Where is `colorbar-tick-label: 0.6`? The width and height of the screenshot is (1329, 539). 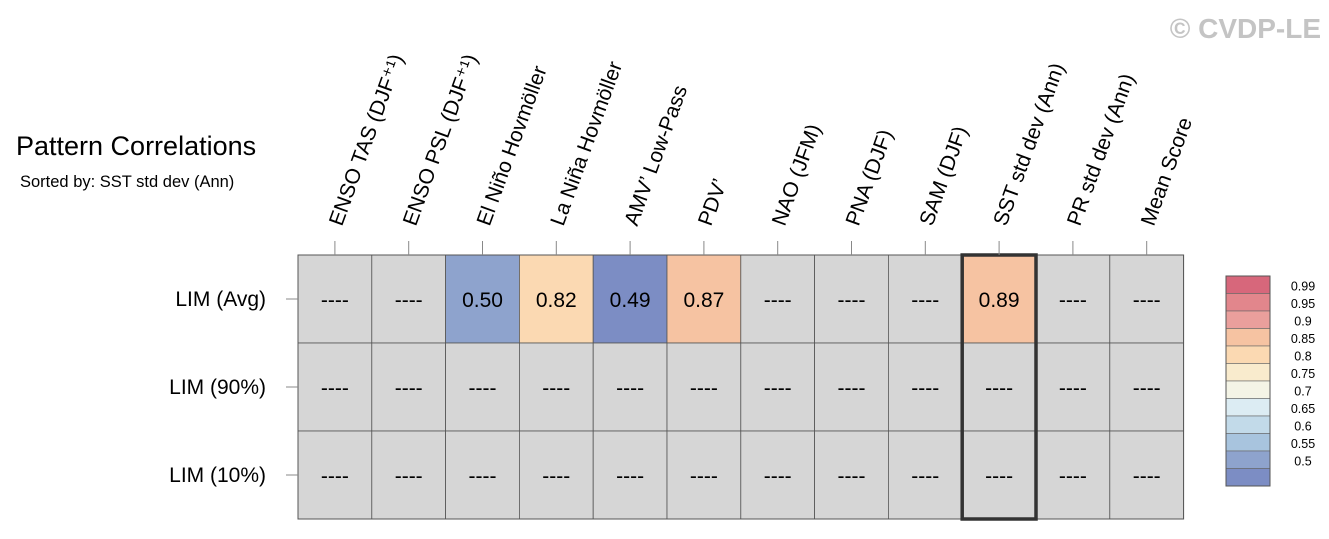 colorbar-tick-label: 0.6 is located at coordinates (1302, 427).